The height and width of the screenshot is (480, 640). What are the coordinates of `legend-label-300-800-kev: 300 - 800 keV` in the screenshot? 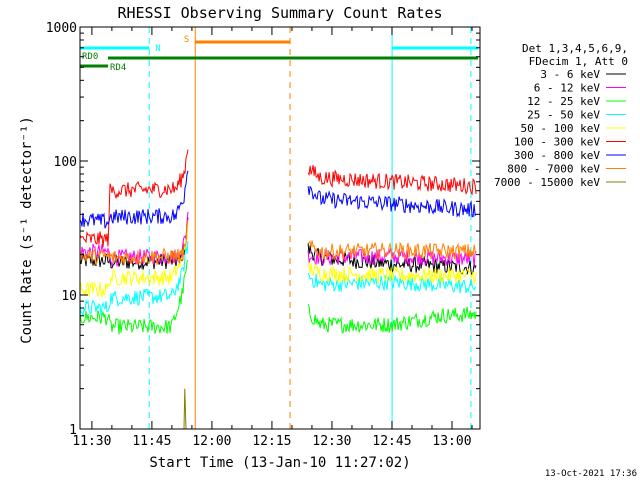 It's located at (557, 155).